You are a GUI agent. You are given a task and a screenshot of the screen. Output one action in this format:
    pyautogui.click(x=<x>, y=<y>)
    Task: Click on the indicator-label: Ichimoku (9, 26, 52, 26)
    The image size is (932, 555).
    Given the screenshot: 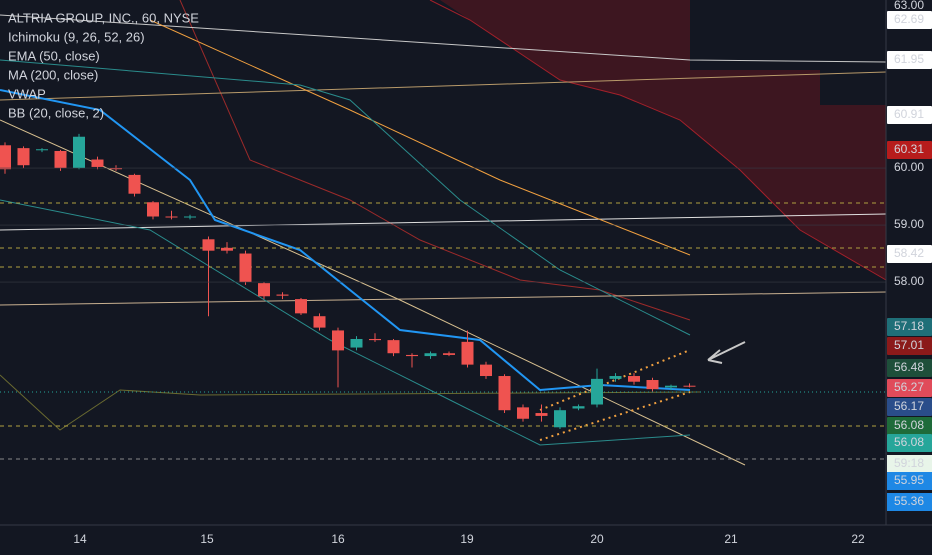 What is the action you would take?
    pyautogui.click(x=76, y=36)
    